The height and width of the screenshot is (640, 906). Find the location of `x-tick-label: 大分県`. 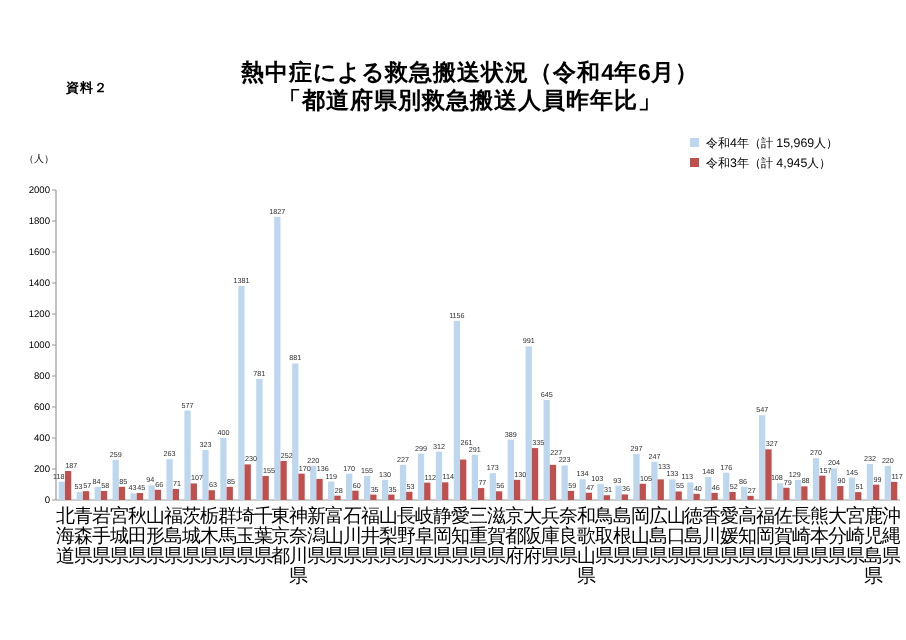

x-tick-label: 大分県 is located at coordinates (837, 535).